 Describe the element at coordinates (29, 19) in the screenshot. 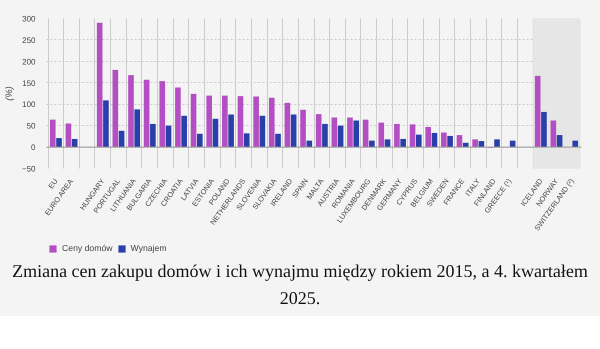

I see `y-tick-label: 300` at that location.